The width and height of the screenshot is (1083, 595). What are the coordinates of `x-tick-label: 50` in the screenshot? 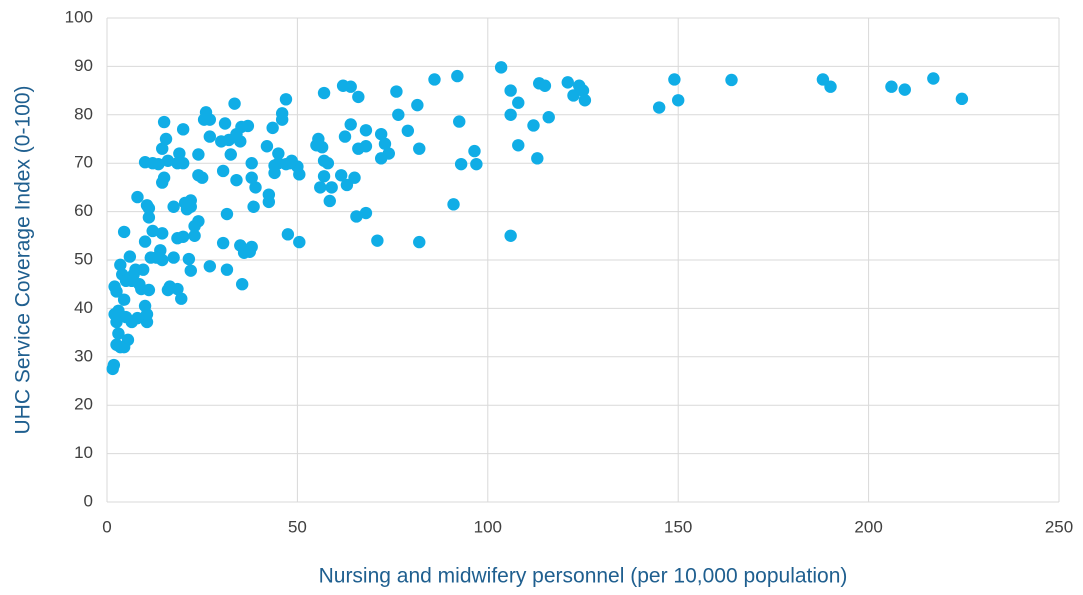 It's located at (297, 526).